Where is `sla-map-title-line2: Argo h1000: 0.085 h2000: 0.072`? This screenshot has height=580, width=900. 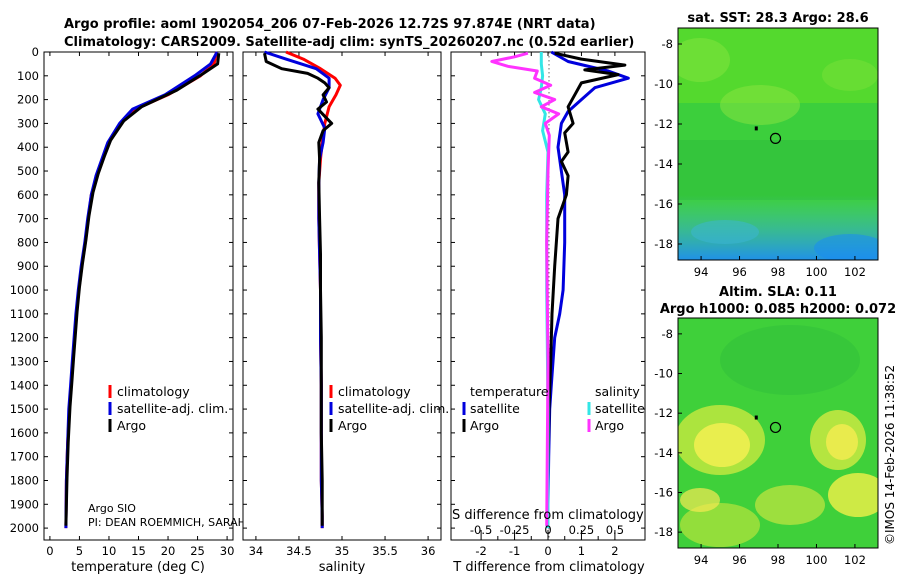
sla-map-title-line2: Argo h1000: 0.085 h2000: 0.072 is located at coordinates (778, 309).